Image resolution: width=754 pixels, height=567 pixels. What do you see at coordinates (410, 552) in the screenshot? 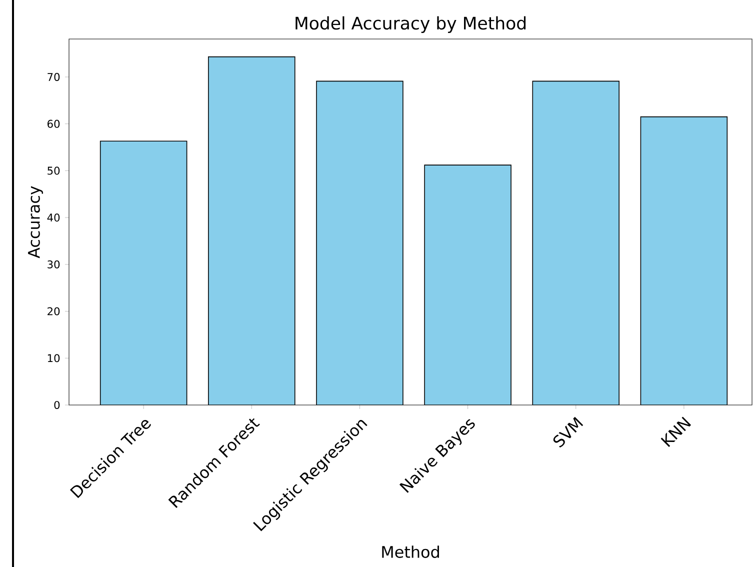
I see `x-axis-title: Method` at bounding box center [410, 552].